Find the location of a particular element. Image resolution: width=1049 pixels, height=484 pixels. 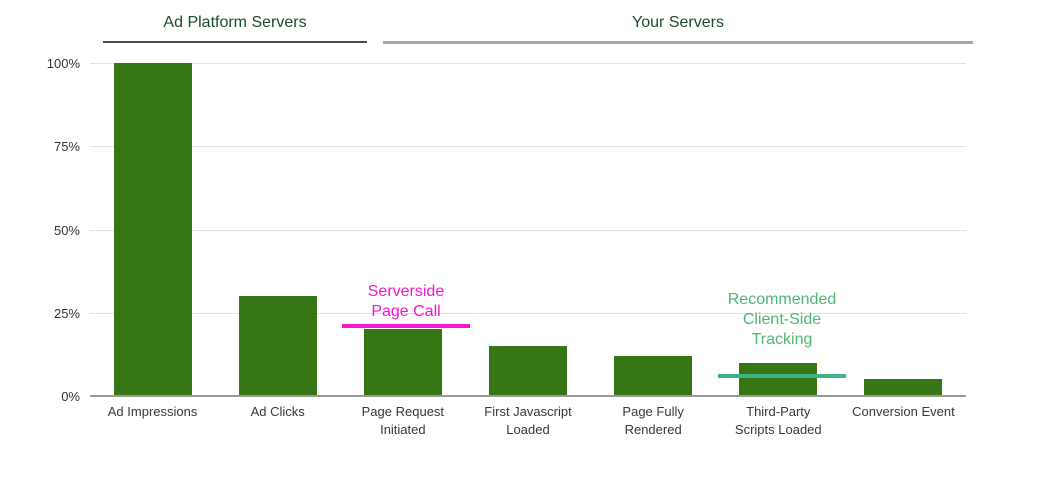

group-header-ad-platform-servers: Ad Platform Servers is located at coordinates (235, 28).